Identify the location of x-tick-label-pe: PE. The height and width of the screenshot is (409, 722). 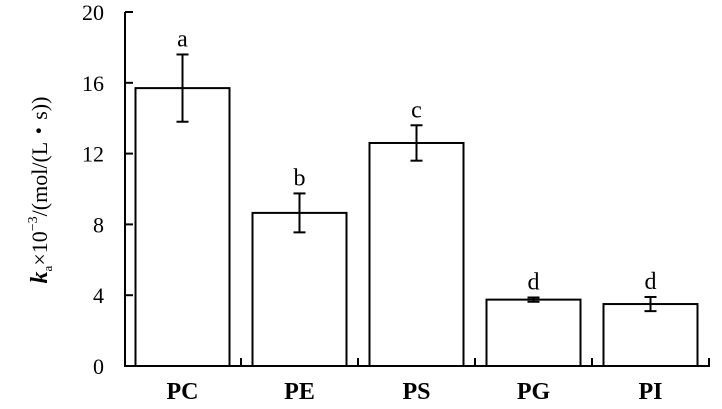
(299, 392).